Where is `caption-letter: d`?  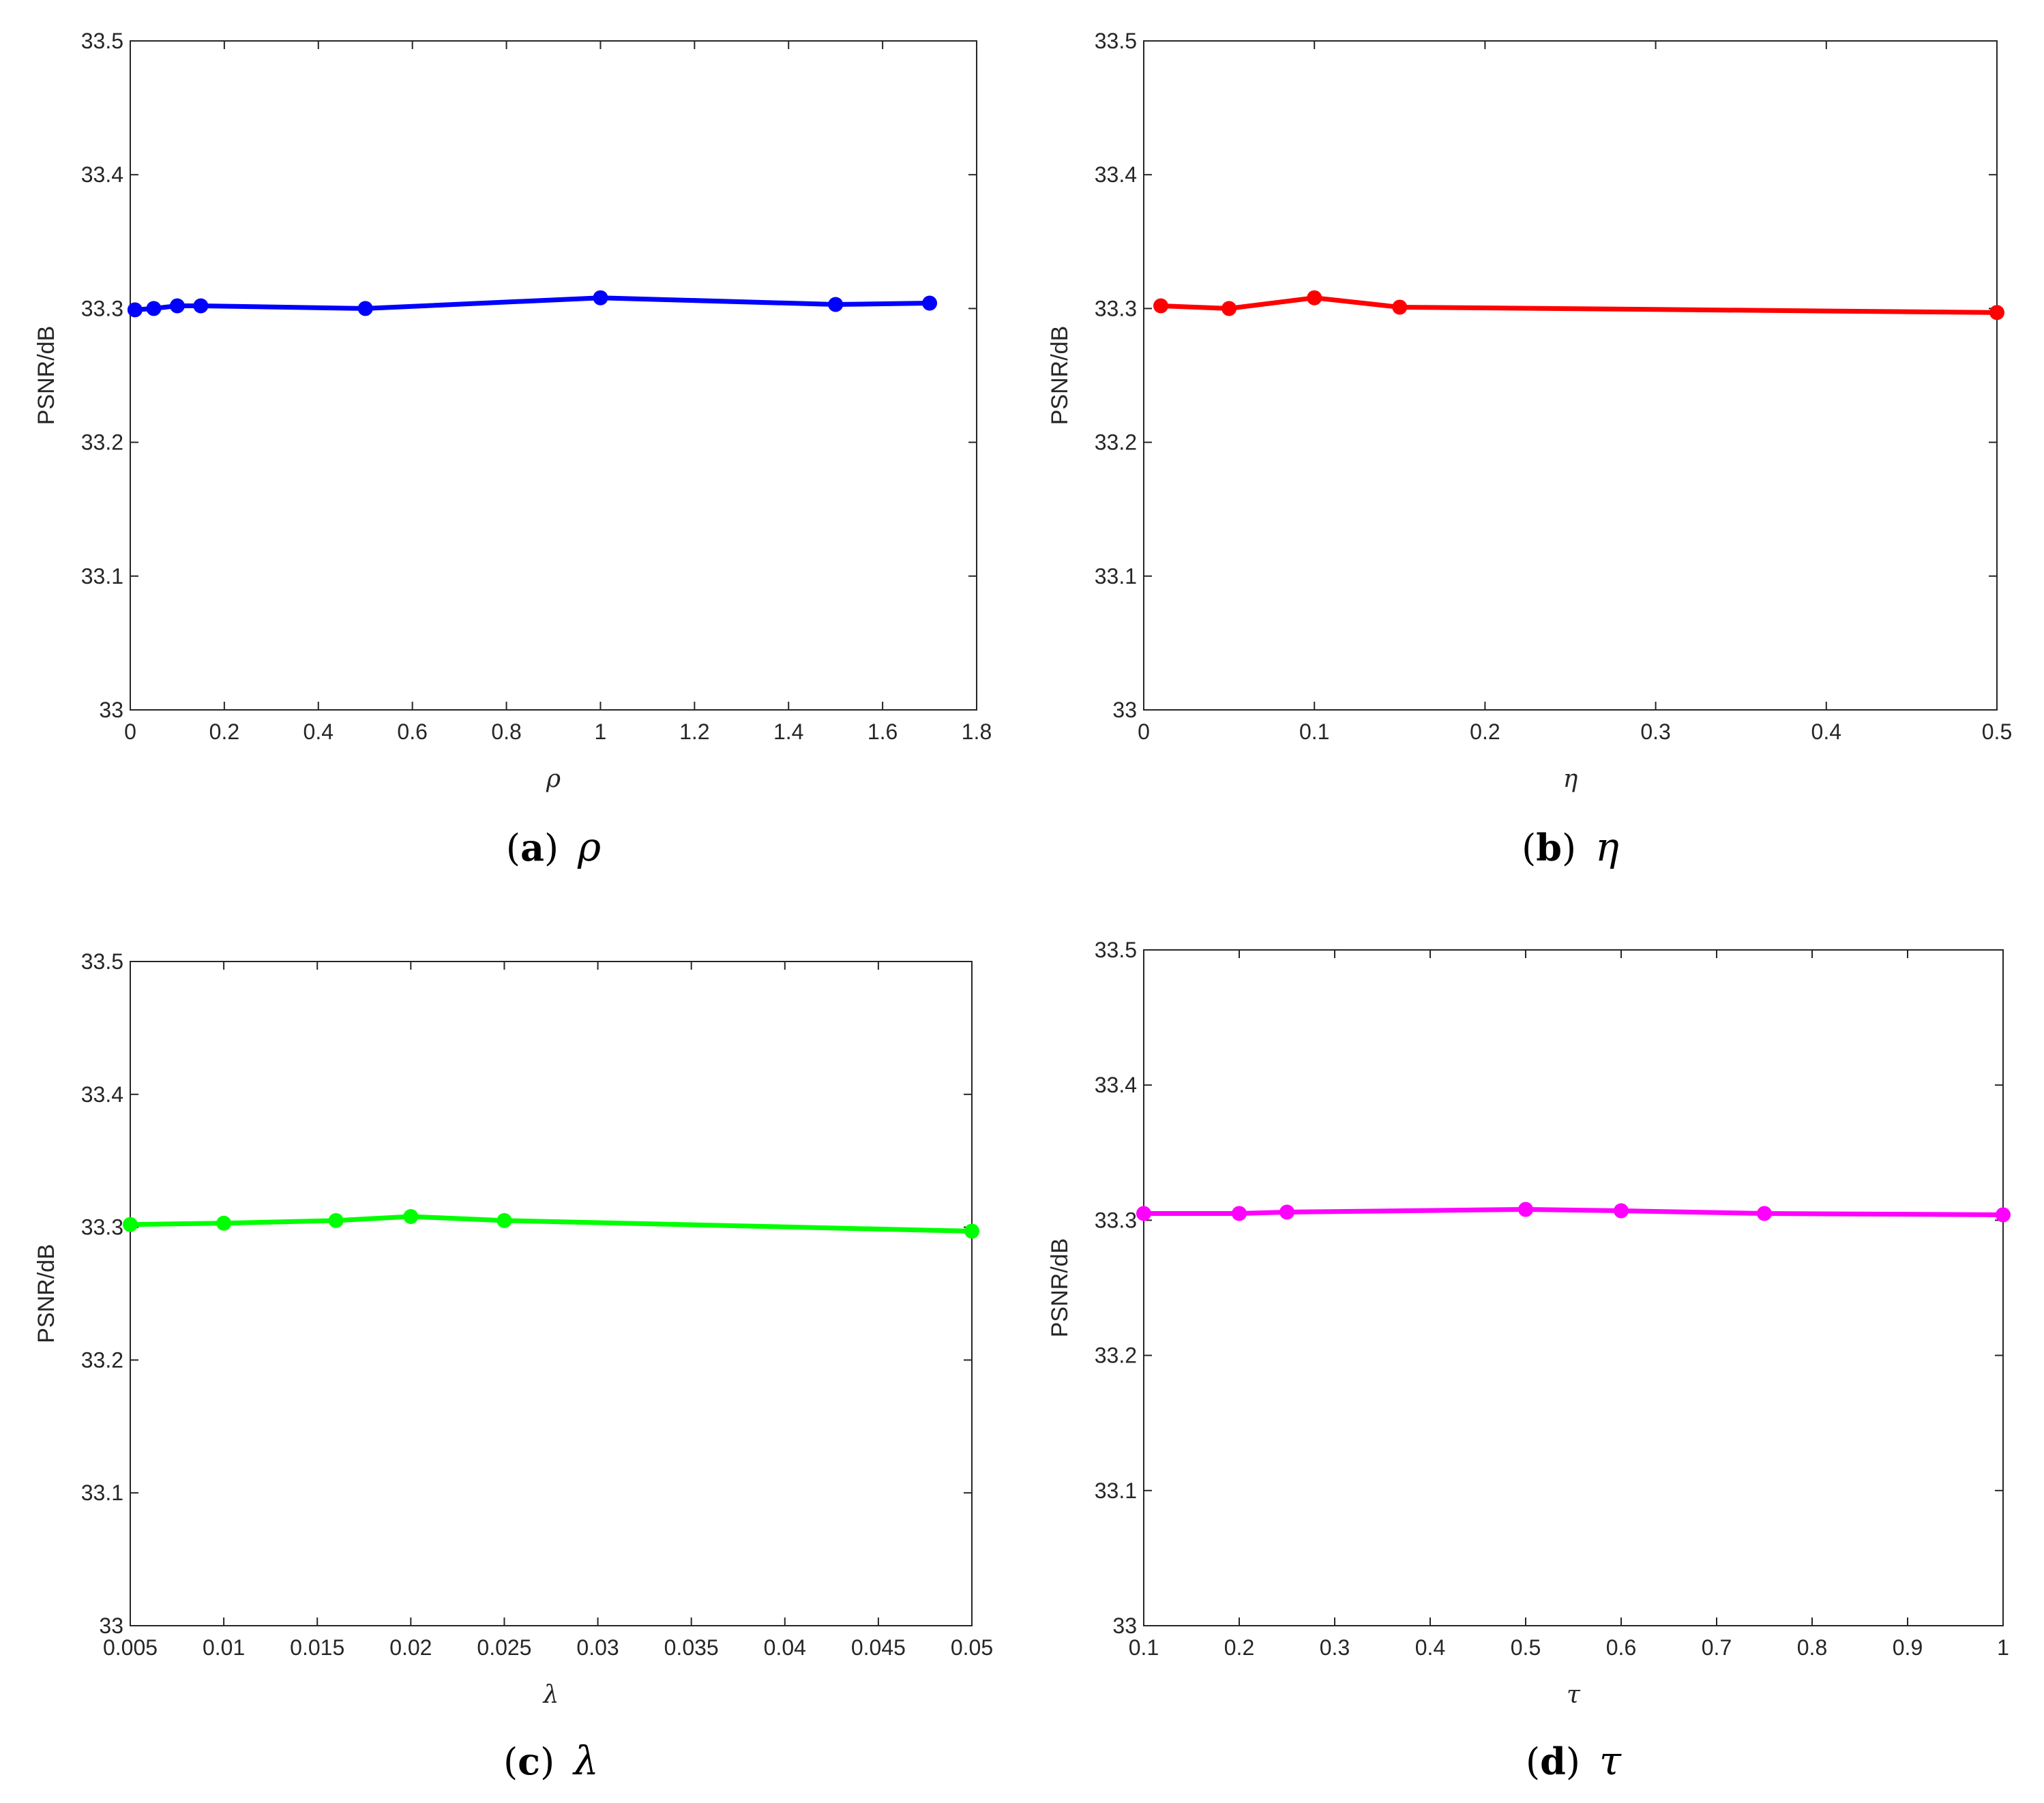 caption-letter: d is located at coordinates (1553, 1761).